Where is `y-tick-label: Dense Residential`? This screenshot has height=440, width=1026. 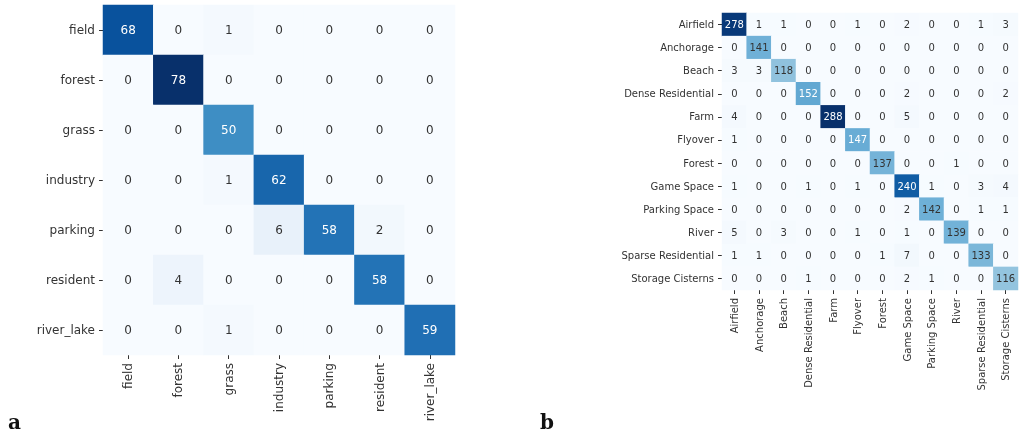
y-tick-label: Dense Residential is located at coordinates (669, 94).